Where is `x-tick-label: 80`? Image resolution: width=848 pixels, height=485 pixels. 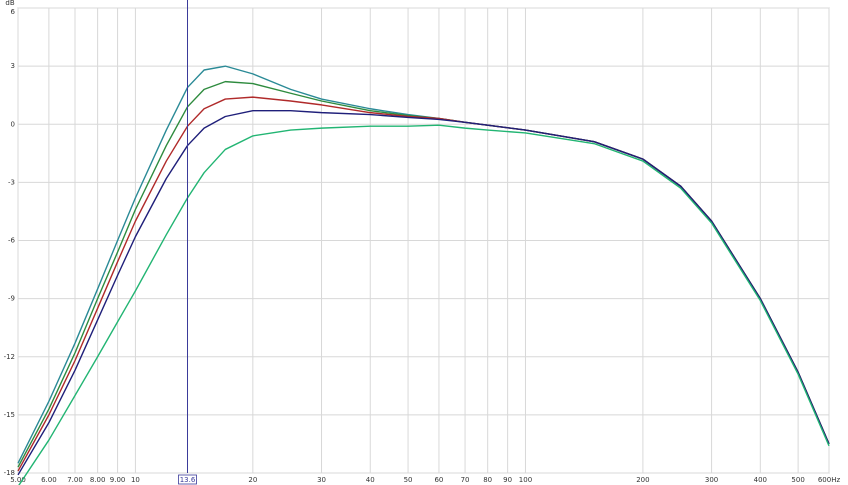
x-tick-label: 80 is located at coordinates (487, 480).